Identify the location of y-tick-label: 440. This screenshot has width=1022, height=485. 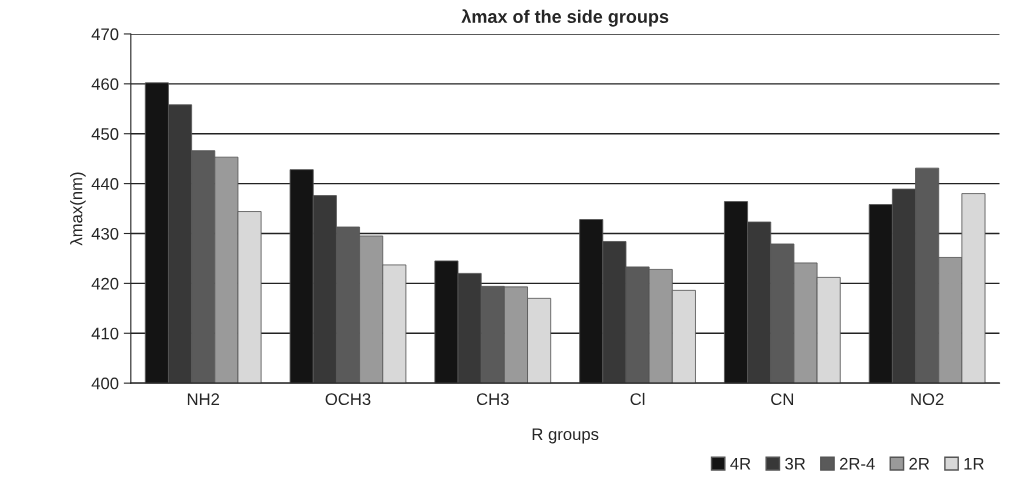
(105, 184).